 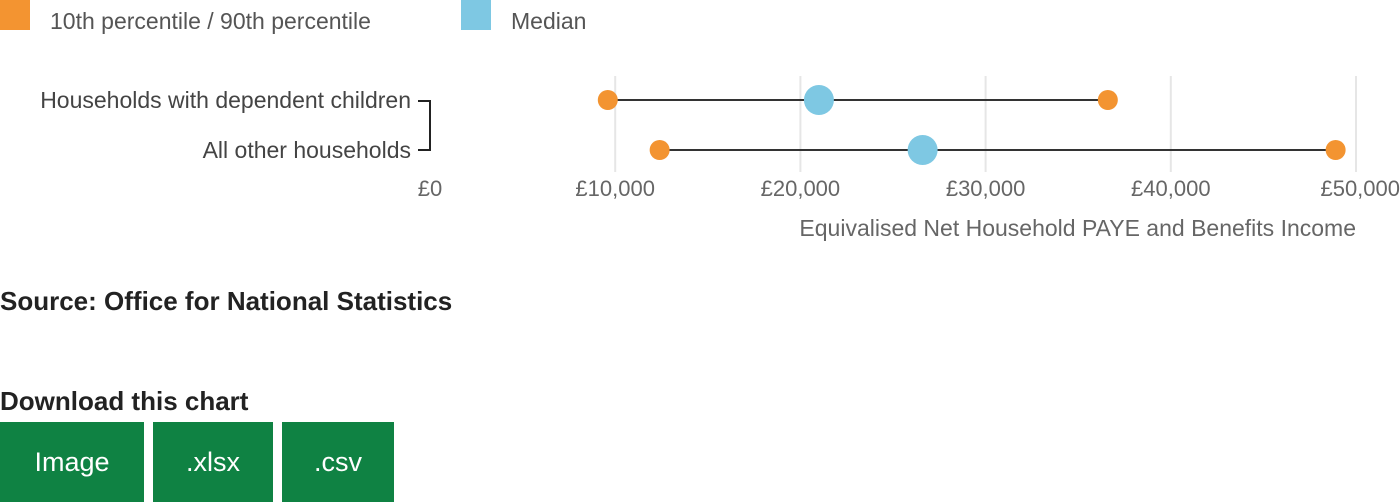 I want to click on category-label-1: All other households, so click(x=307, y=150).